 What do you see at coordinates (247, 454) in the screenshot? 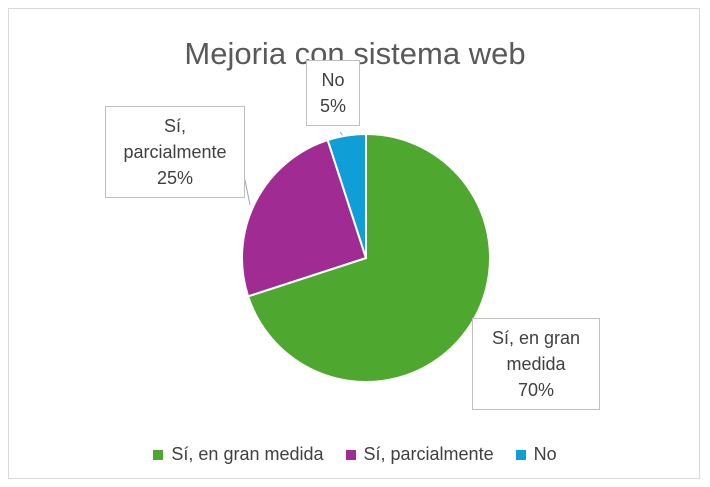
I see `legend-label: Sí, en gran medida` at bounding box center [247, 454].